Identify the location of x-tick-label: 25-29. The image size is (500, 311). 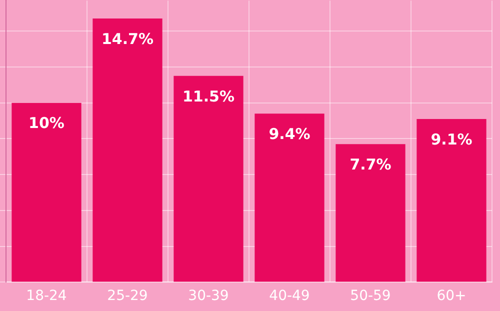
(127, 296).